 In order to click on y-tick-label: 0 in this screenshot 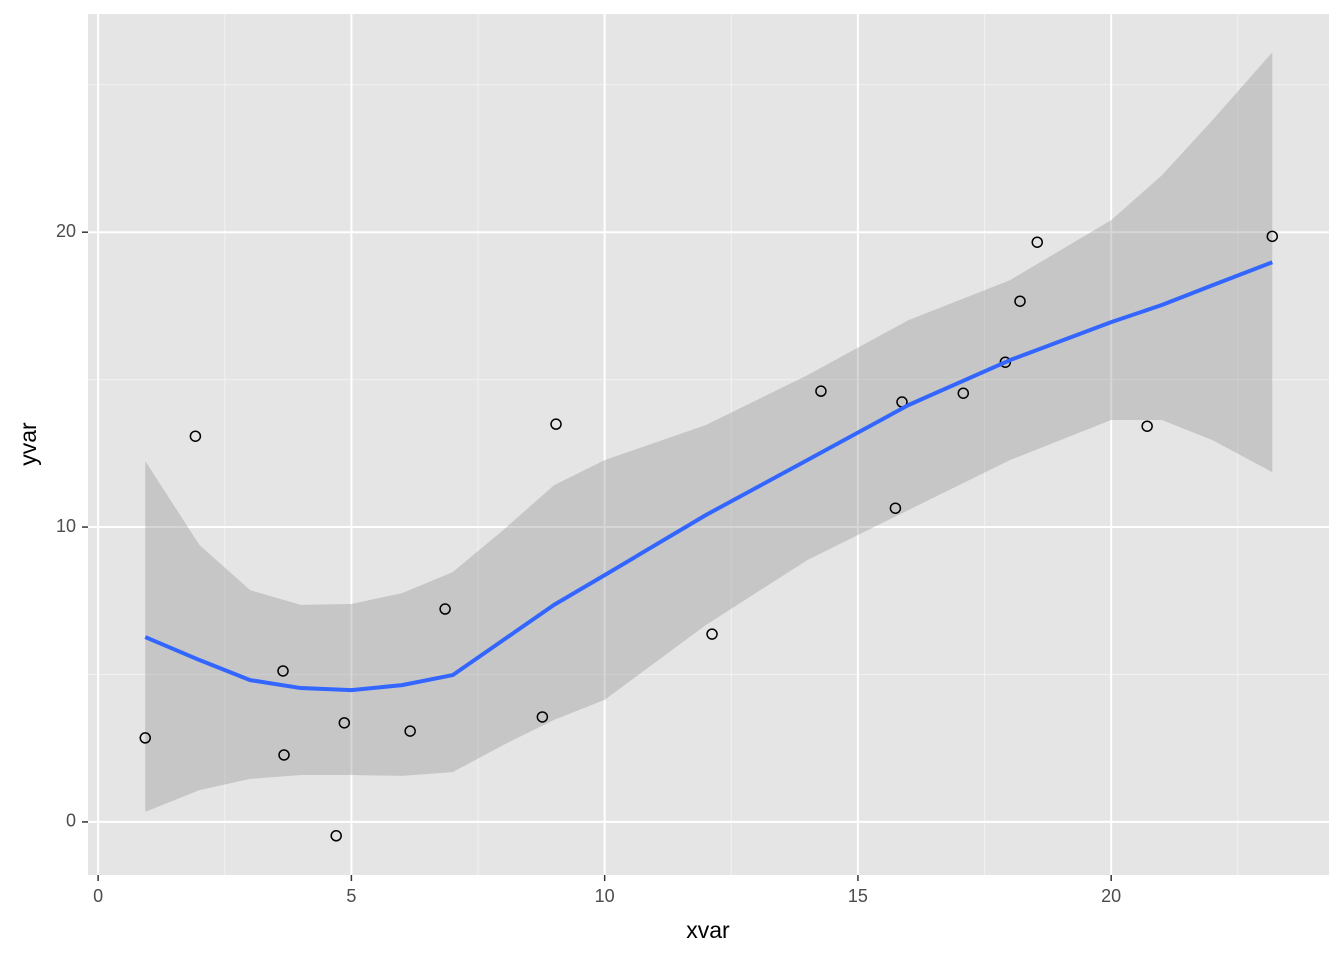, I will do `click(71, 821)`.